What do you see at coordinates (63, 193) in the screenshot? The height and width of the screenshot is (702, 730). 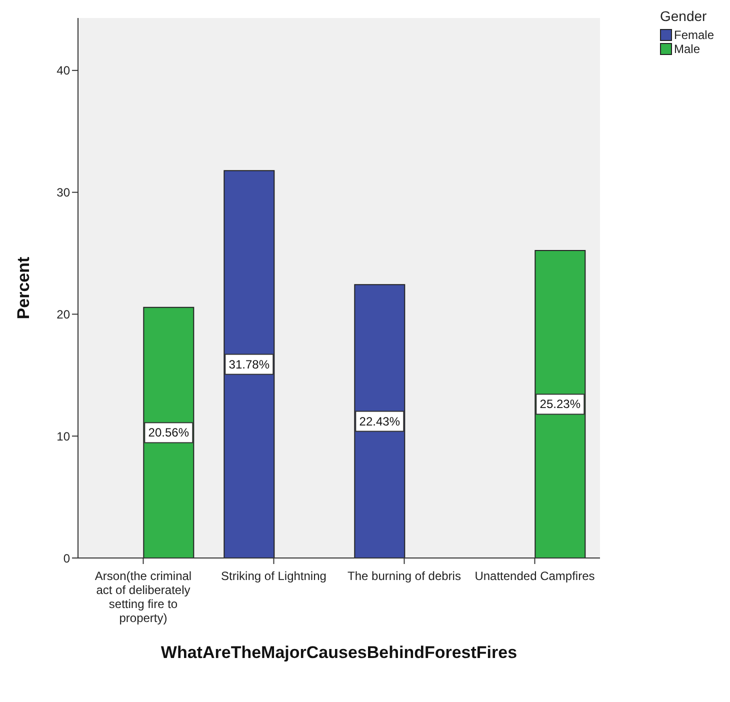 I see `y-tick-label: 30` at bounding box center [63, 193].